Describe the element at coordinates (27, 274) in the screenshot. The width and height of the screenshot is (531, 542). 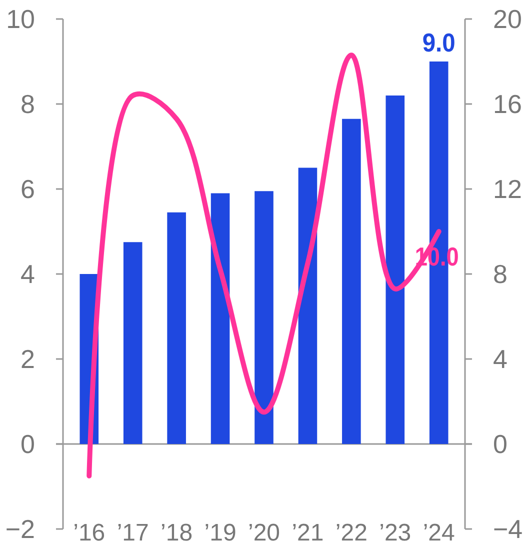
I see `y-tick-label: 4` at that location.